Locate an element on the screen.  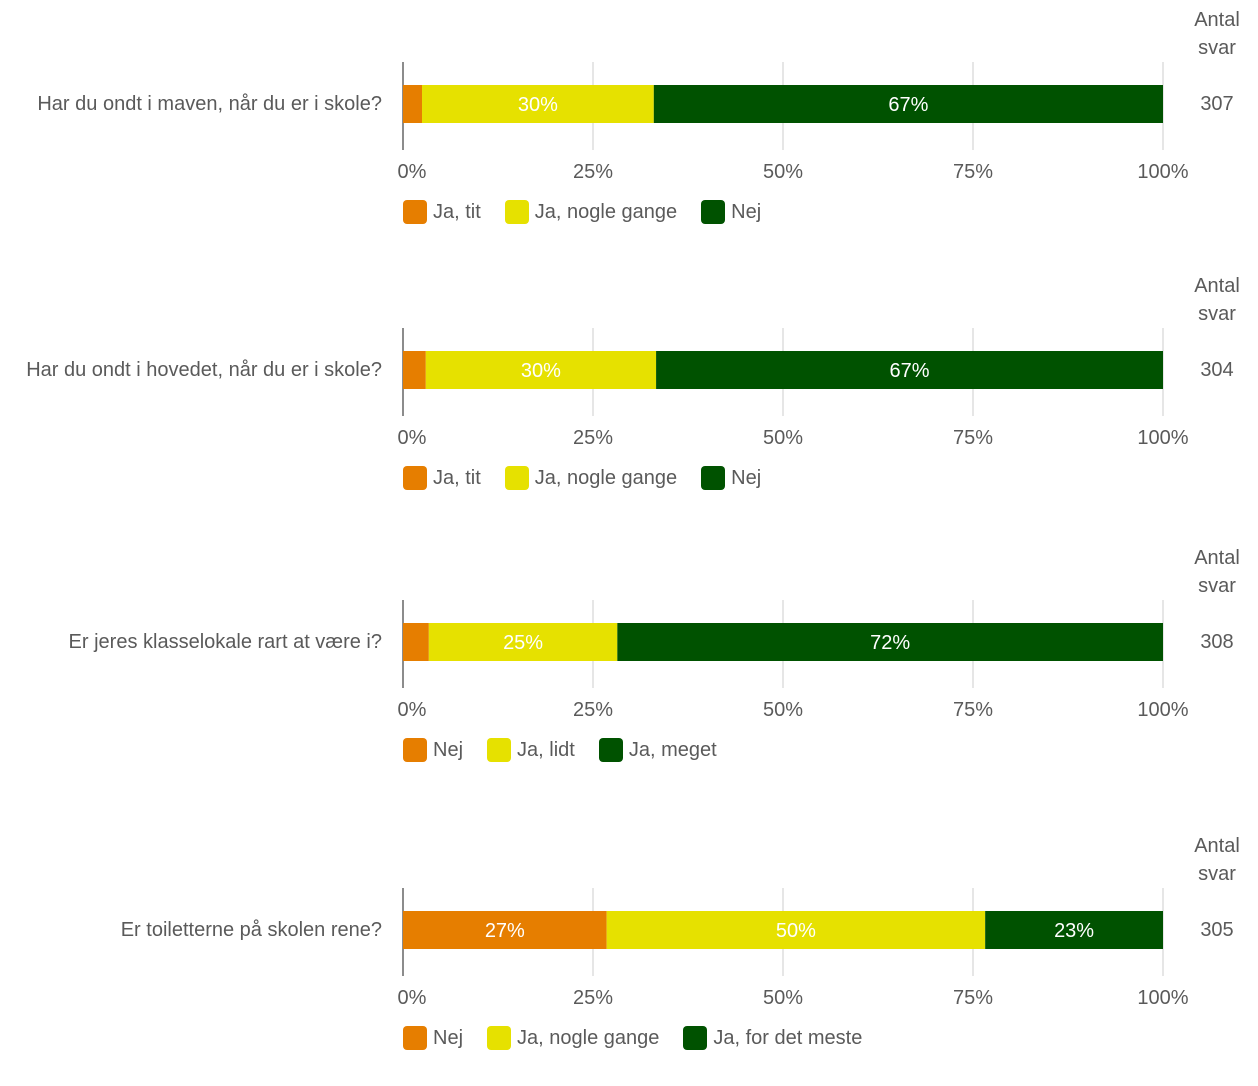
response-count: 305 is located at coordinates (1217, 930).